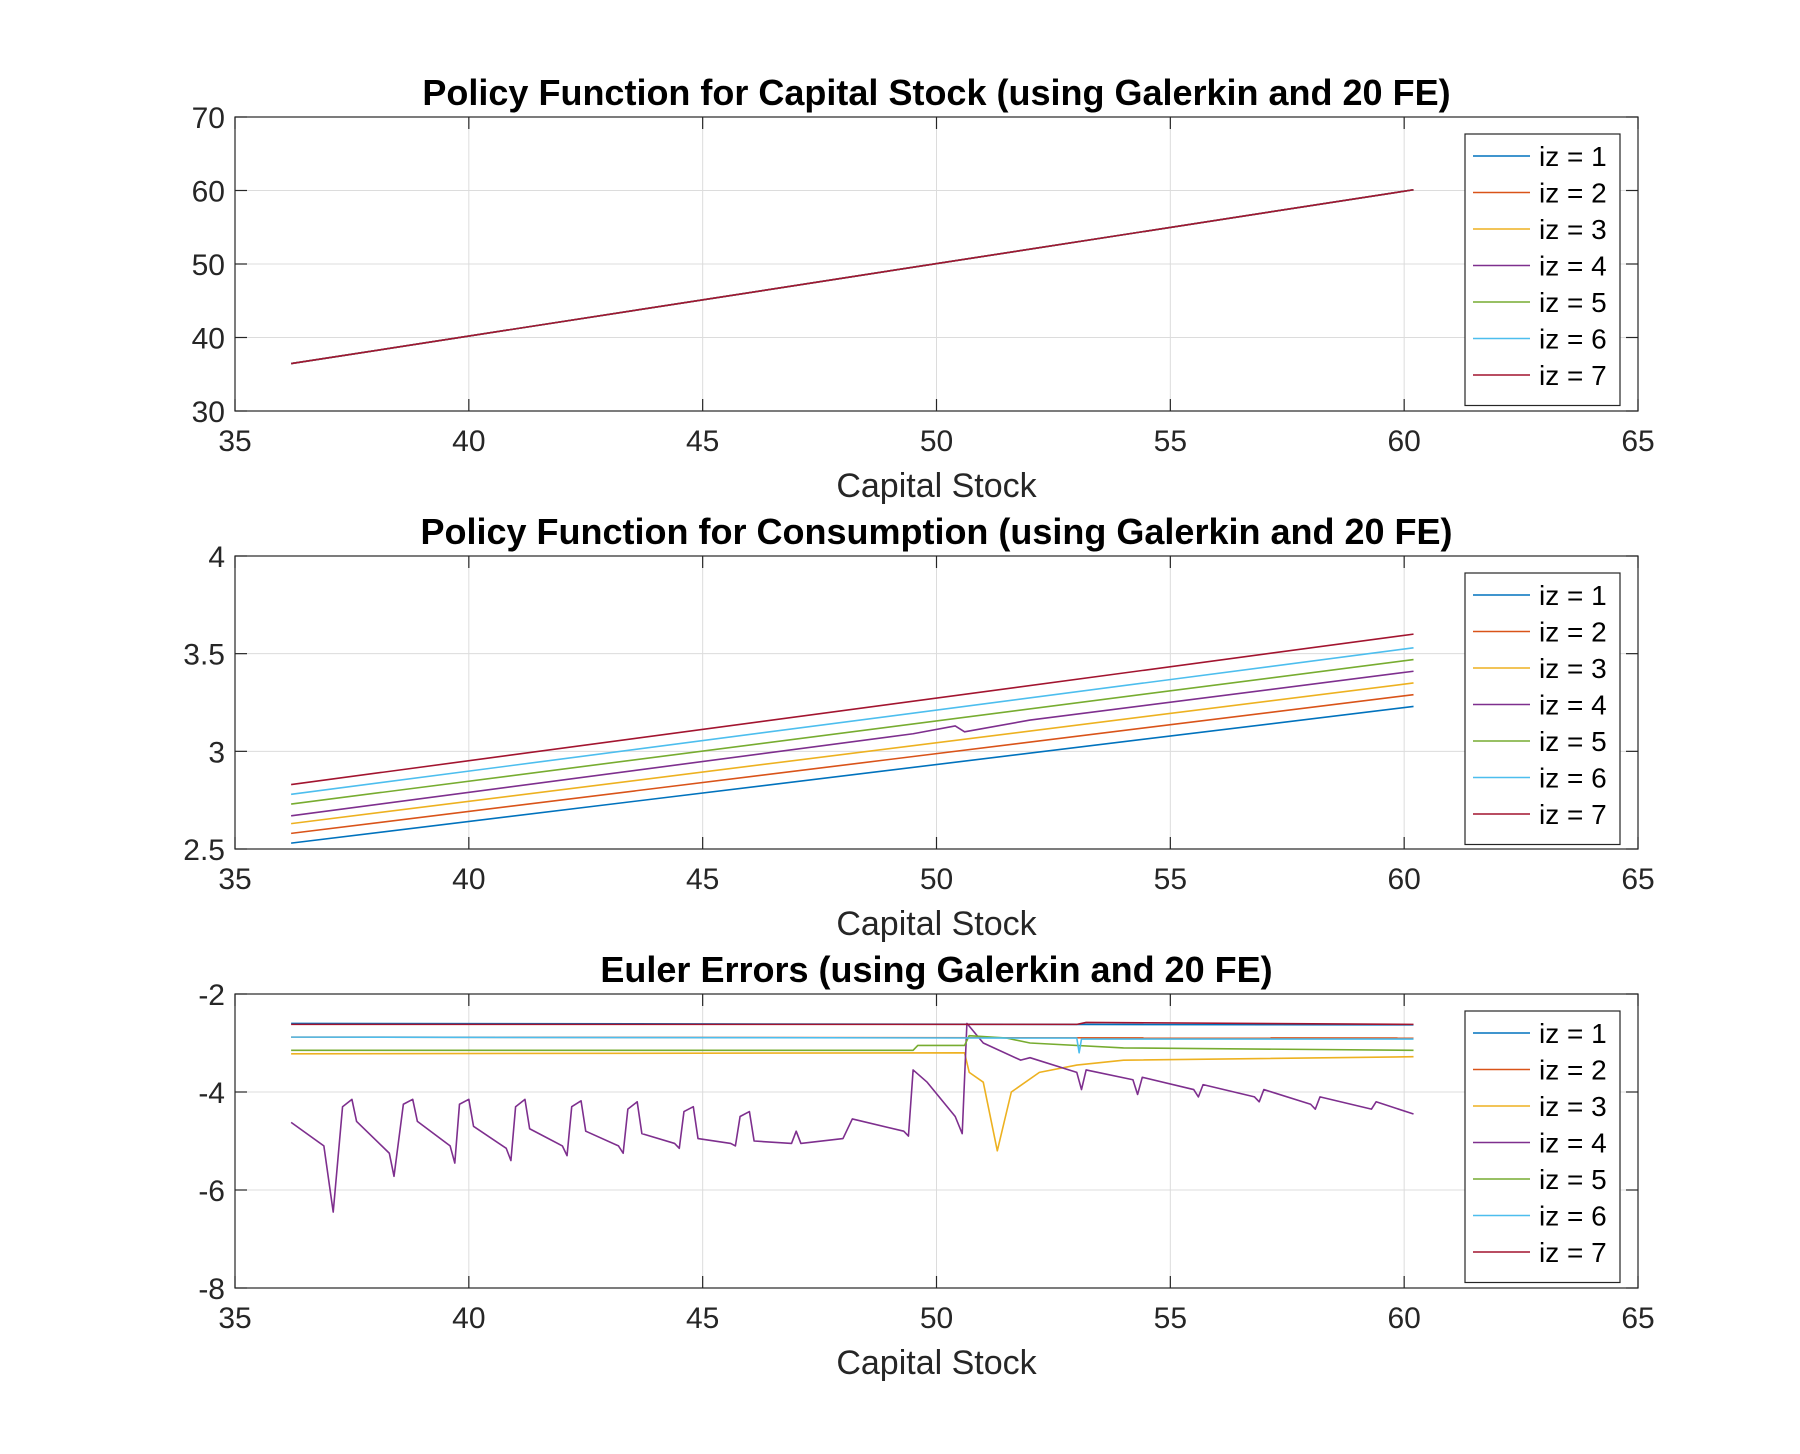  What do you see at coordinates (208, 192) in the screenshot?
I see `y-tick-label: 60` at bounding box center [208, 192].